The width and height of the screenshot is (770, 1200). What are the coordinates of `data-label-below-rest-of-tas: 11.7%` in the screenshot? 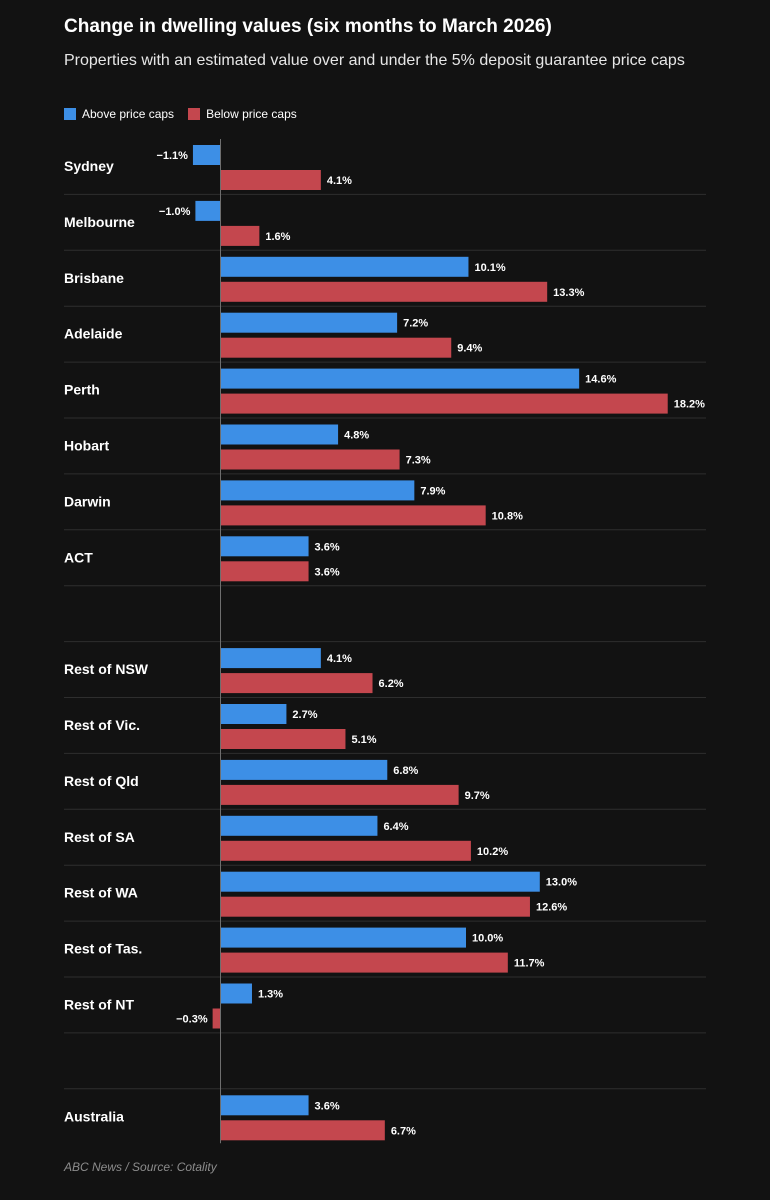 It's located at (529, 964).